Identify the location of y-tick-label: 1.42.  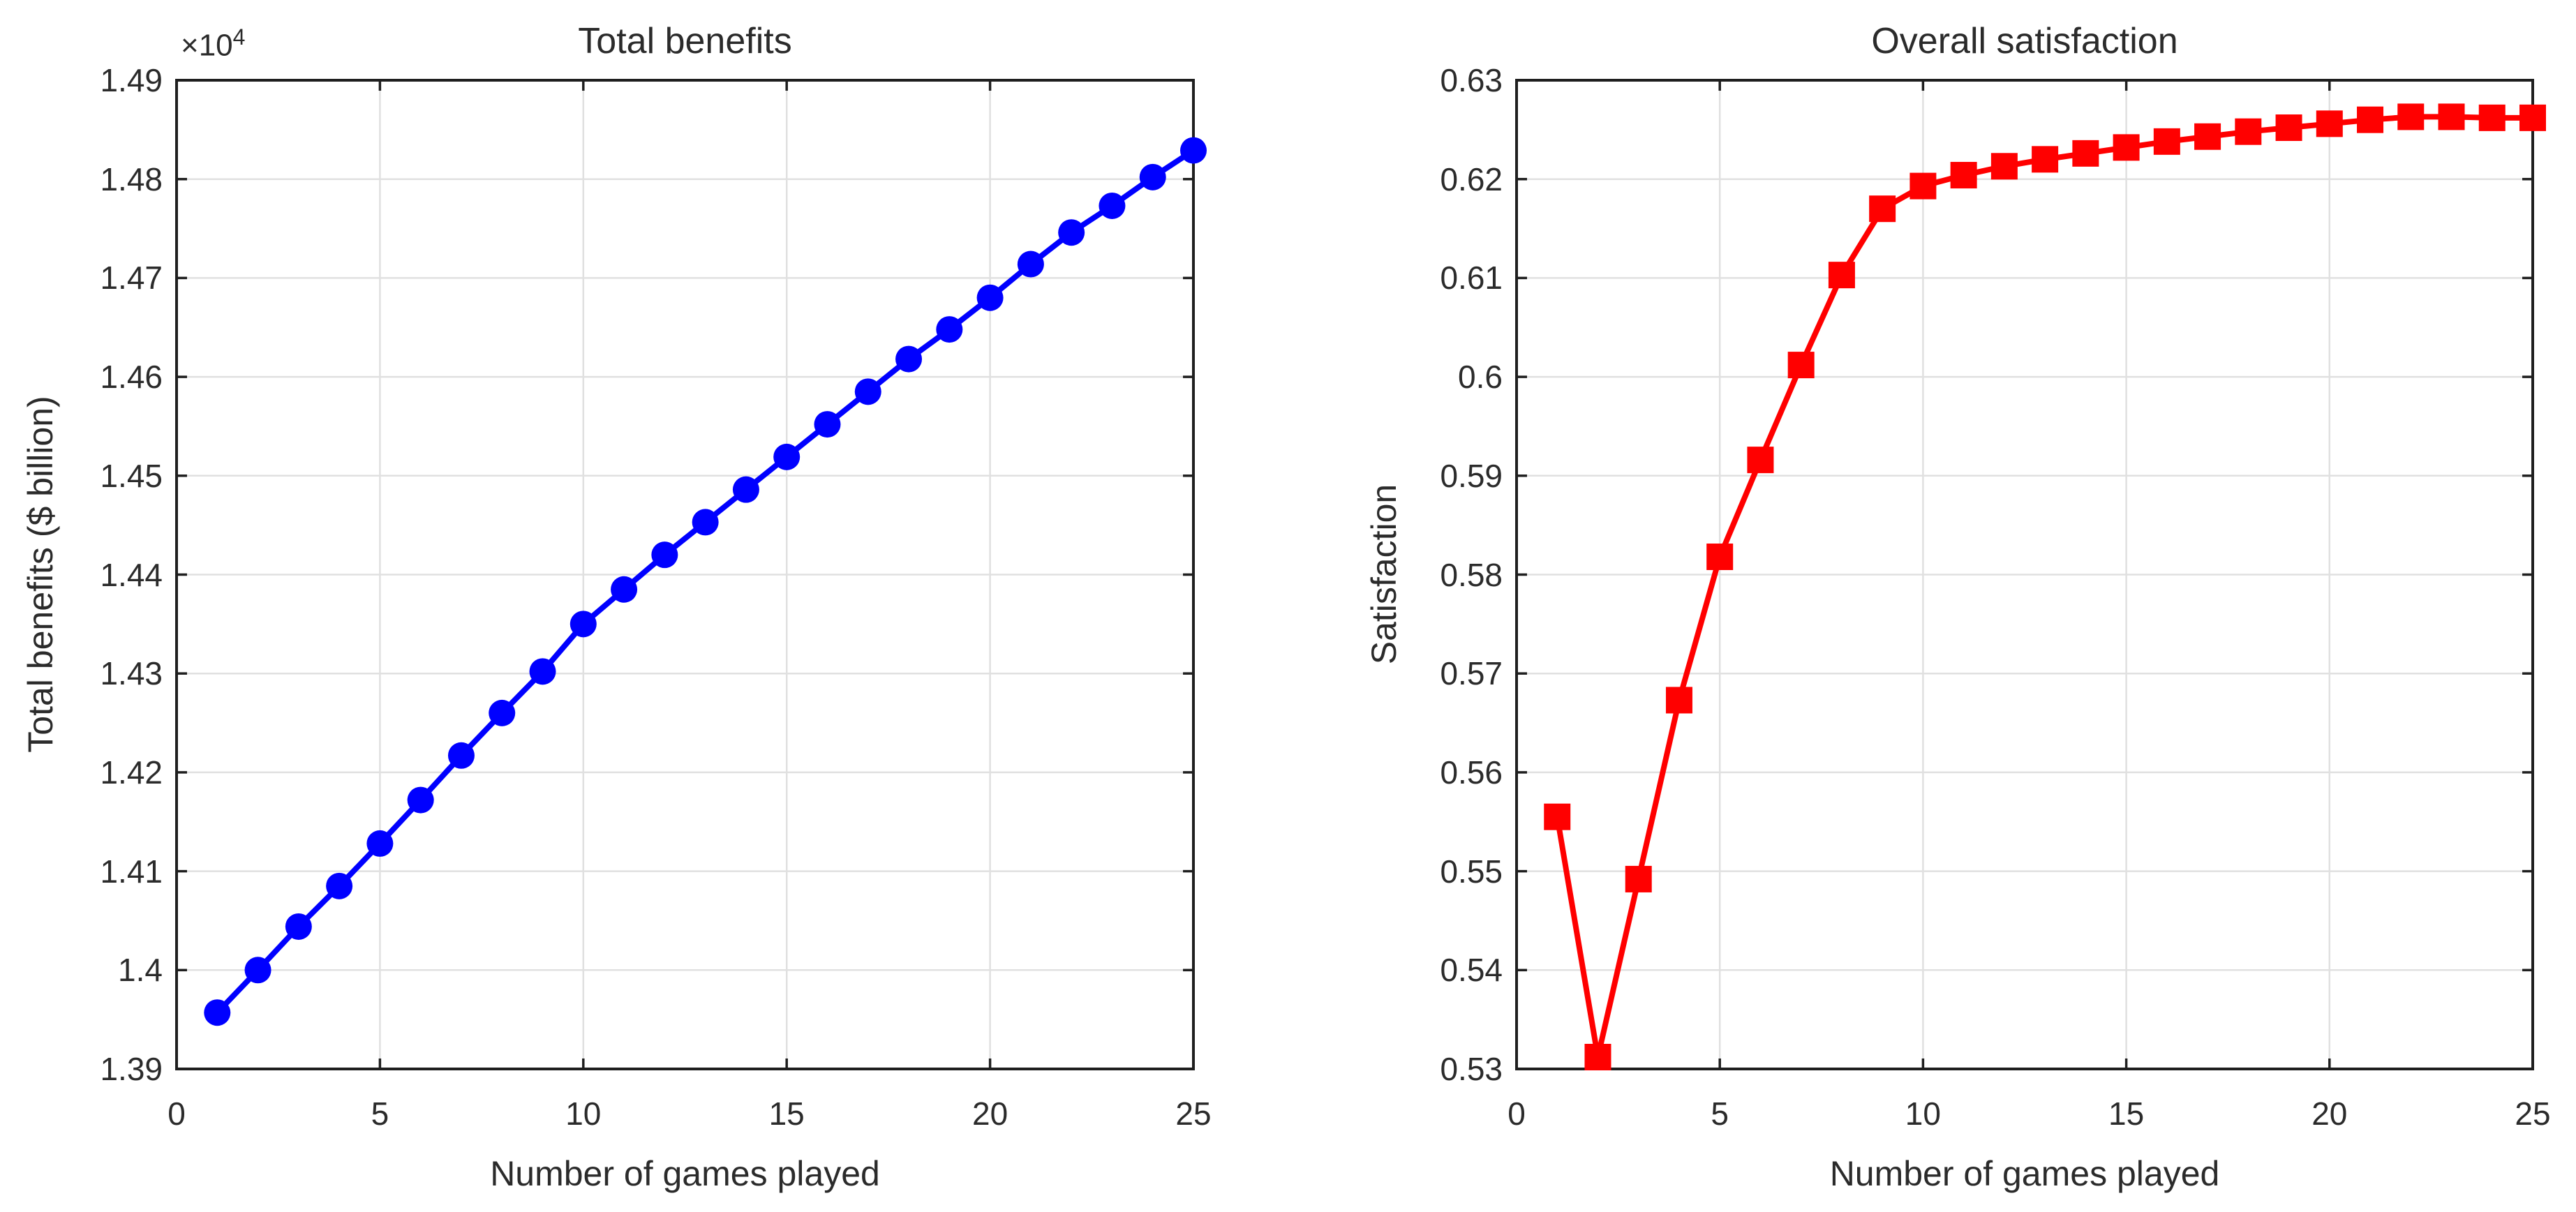
(131, 772).